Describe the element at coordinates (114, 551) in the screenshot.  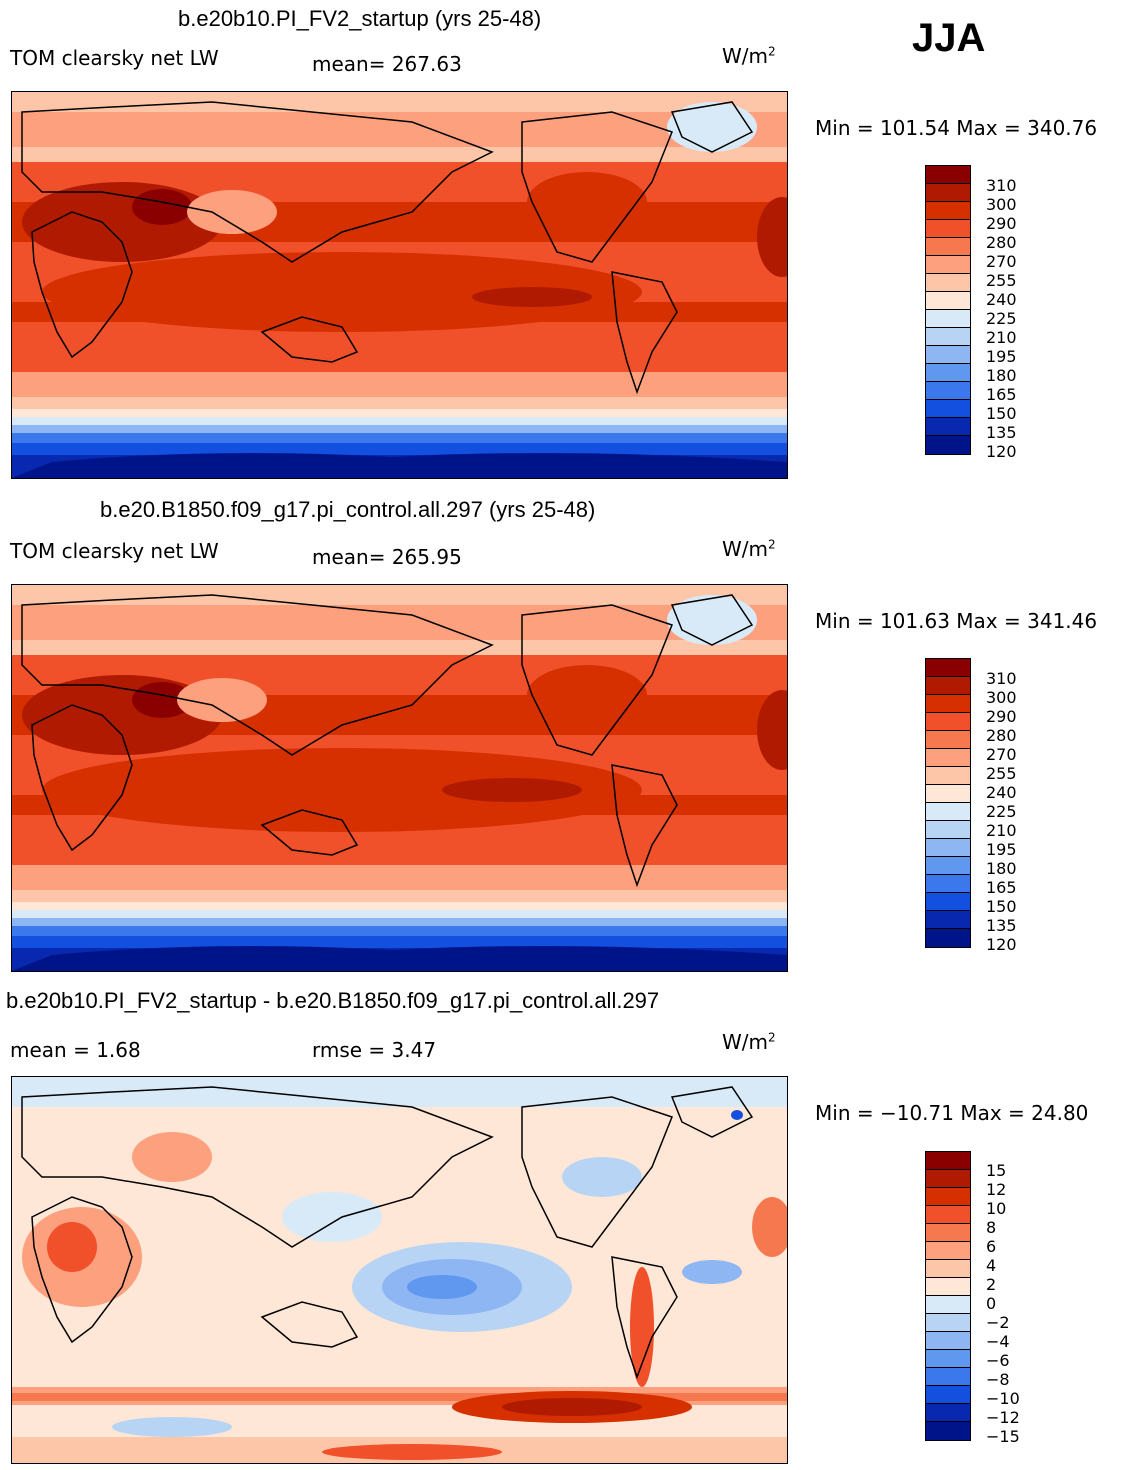
I see `panel2-variable: TOM clearsky net LW` at that location.